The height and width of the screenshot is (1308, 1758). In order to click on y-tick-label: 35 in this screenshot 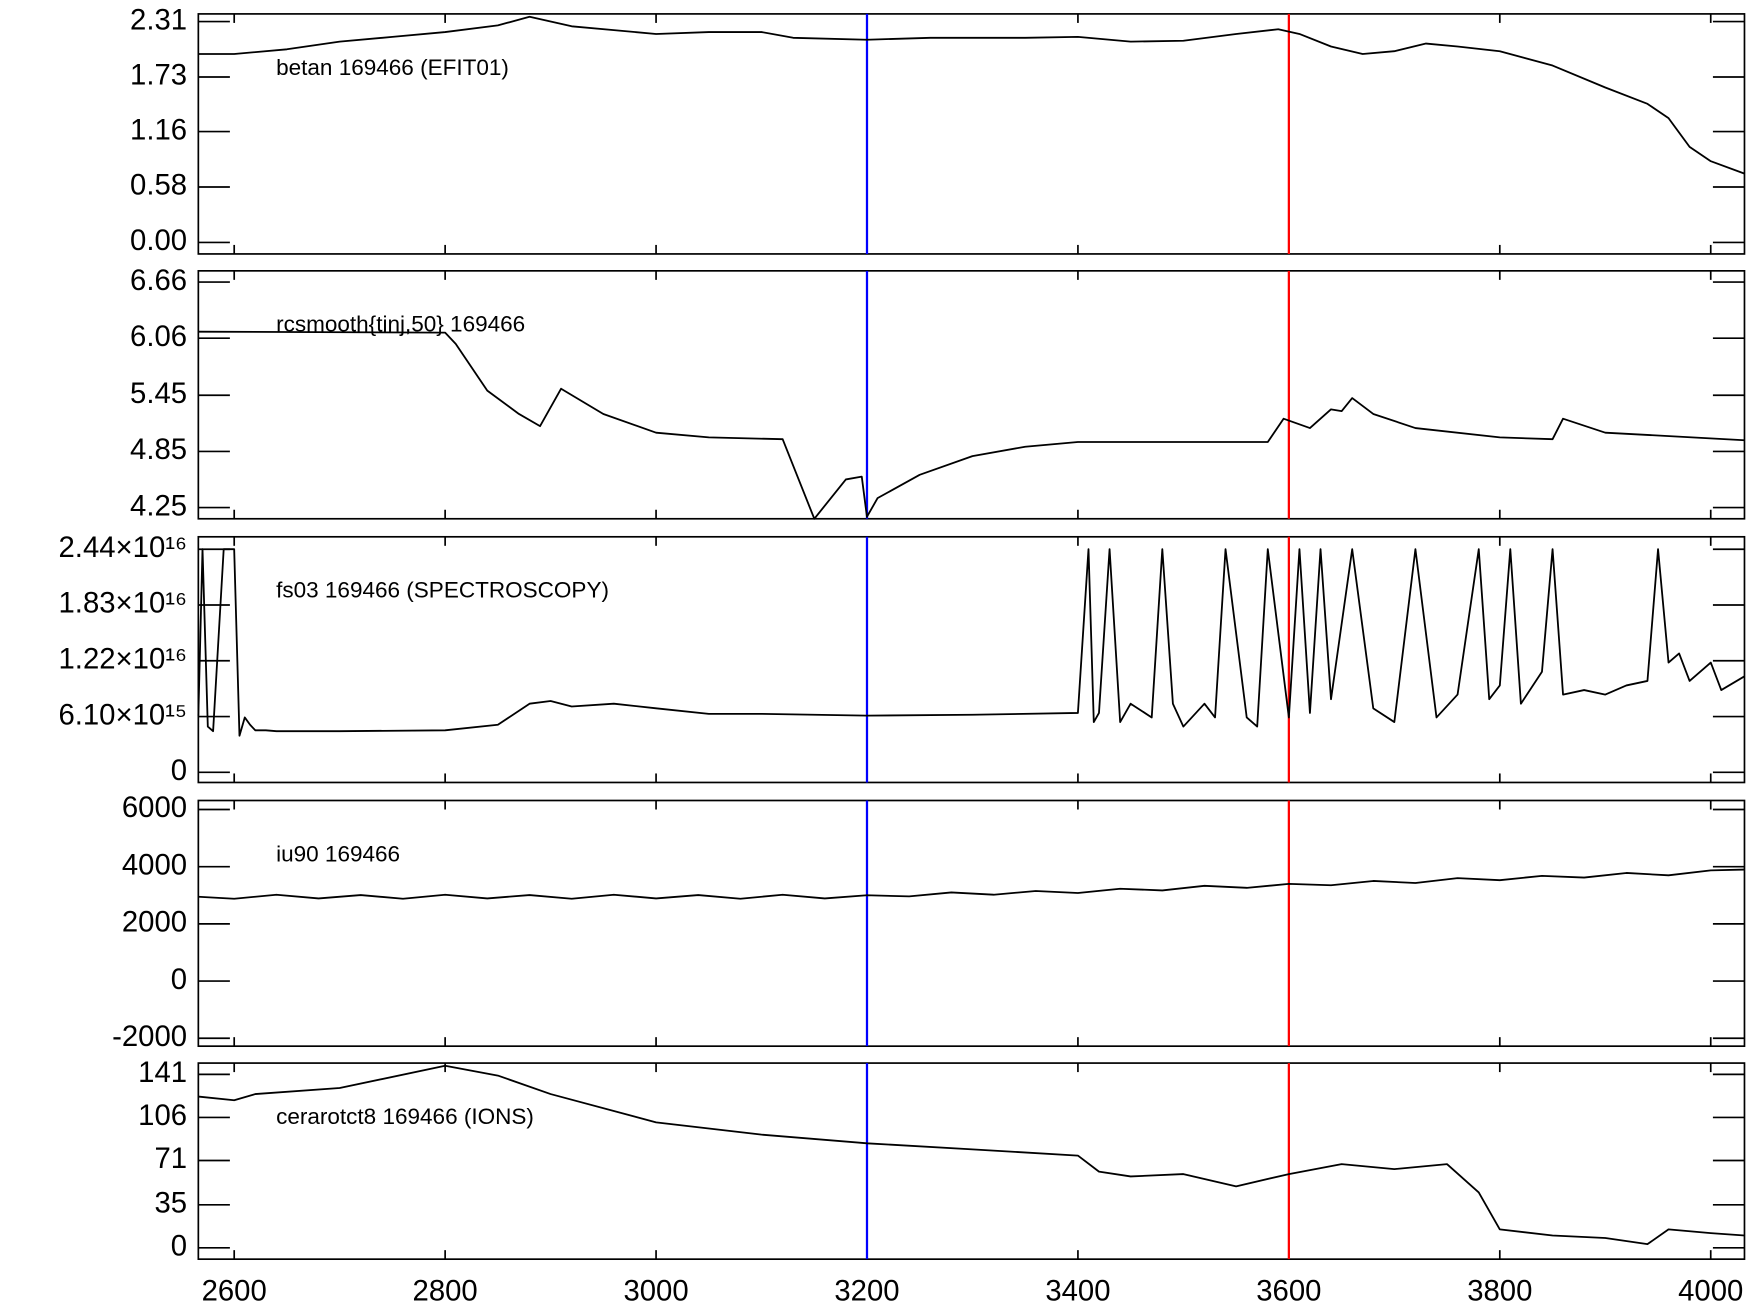, I will do `click(170, 1203)`.